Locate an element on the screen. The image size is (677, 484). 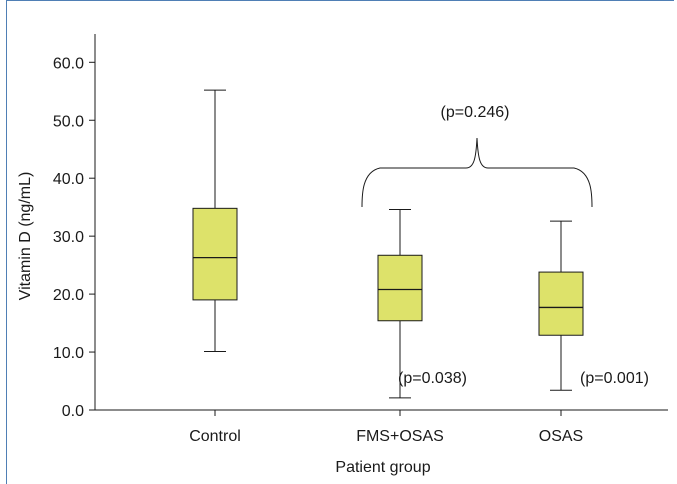
y-ticks: 0.0 10.0 20.0 30.0 40.0 50.0 60.0 is located at coordinates (74, 237).